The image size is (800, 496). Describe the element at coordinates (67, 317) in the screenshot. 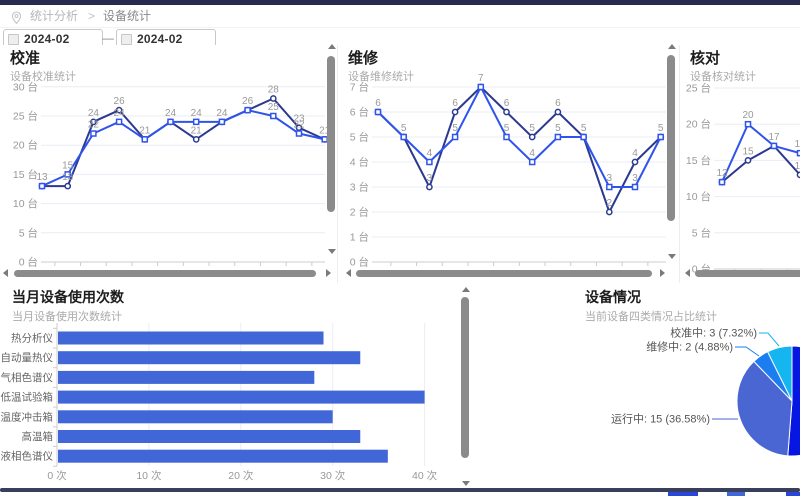

I see `usage-subtitle: 当月设备使用次数统计` at that location.